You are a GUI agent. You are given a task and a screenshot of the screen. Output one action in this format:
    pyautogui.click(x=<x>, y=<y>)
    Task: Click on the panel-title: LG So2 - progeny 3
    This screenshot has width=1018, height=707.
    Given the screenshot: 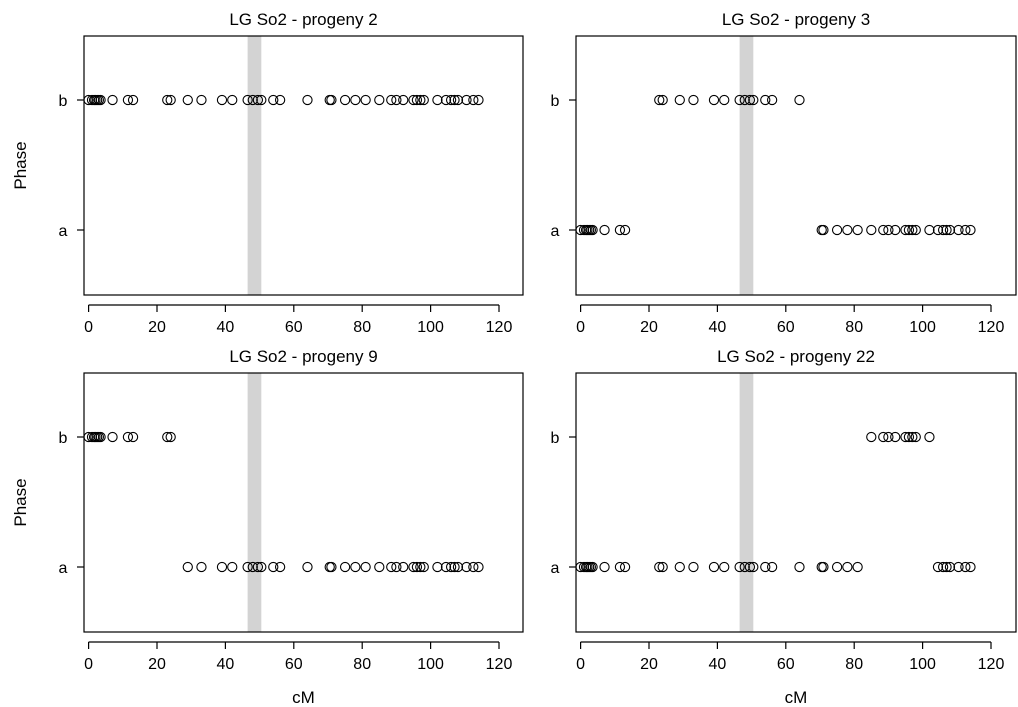 What is the action you would take?
    pyautogui.click(x=796, y=19)
    